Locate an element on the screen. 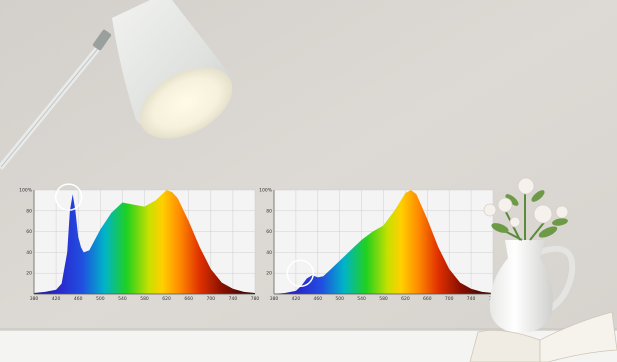 The width and height of the screenshot is (617, 362). leaves is located at coordinates (529, 214).